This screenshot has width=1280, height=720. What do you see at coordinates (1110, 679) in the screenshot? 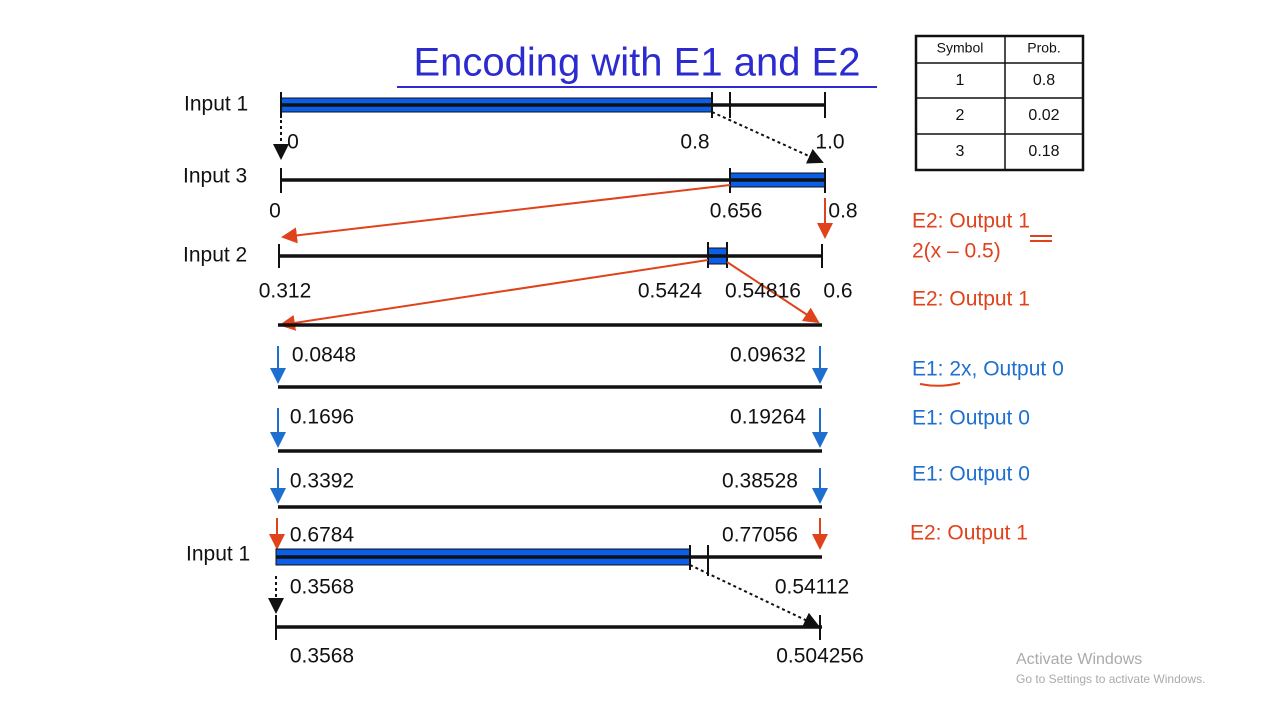
I see `watermark: Go to Settings to activate Windows.` at bounding box center [1110, 679].